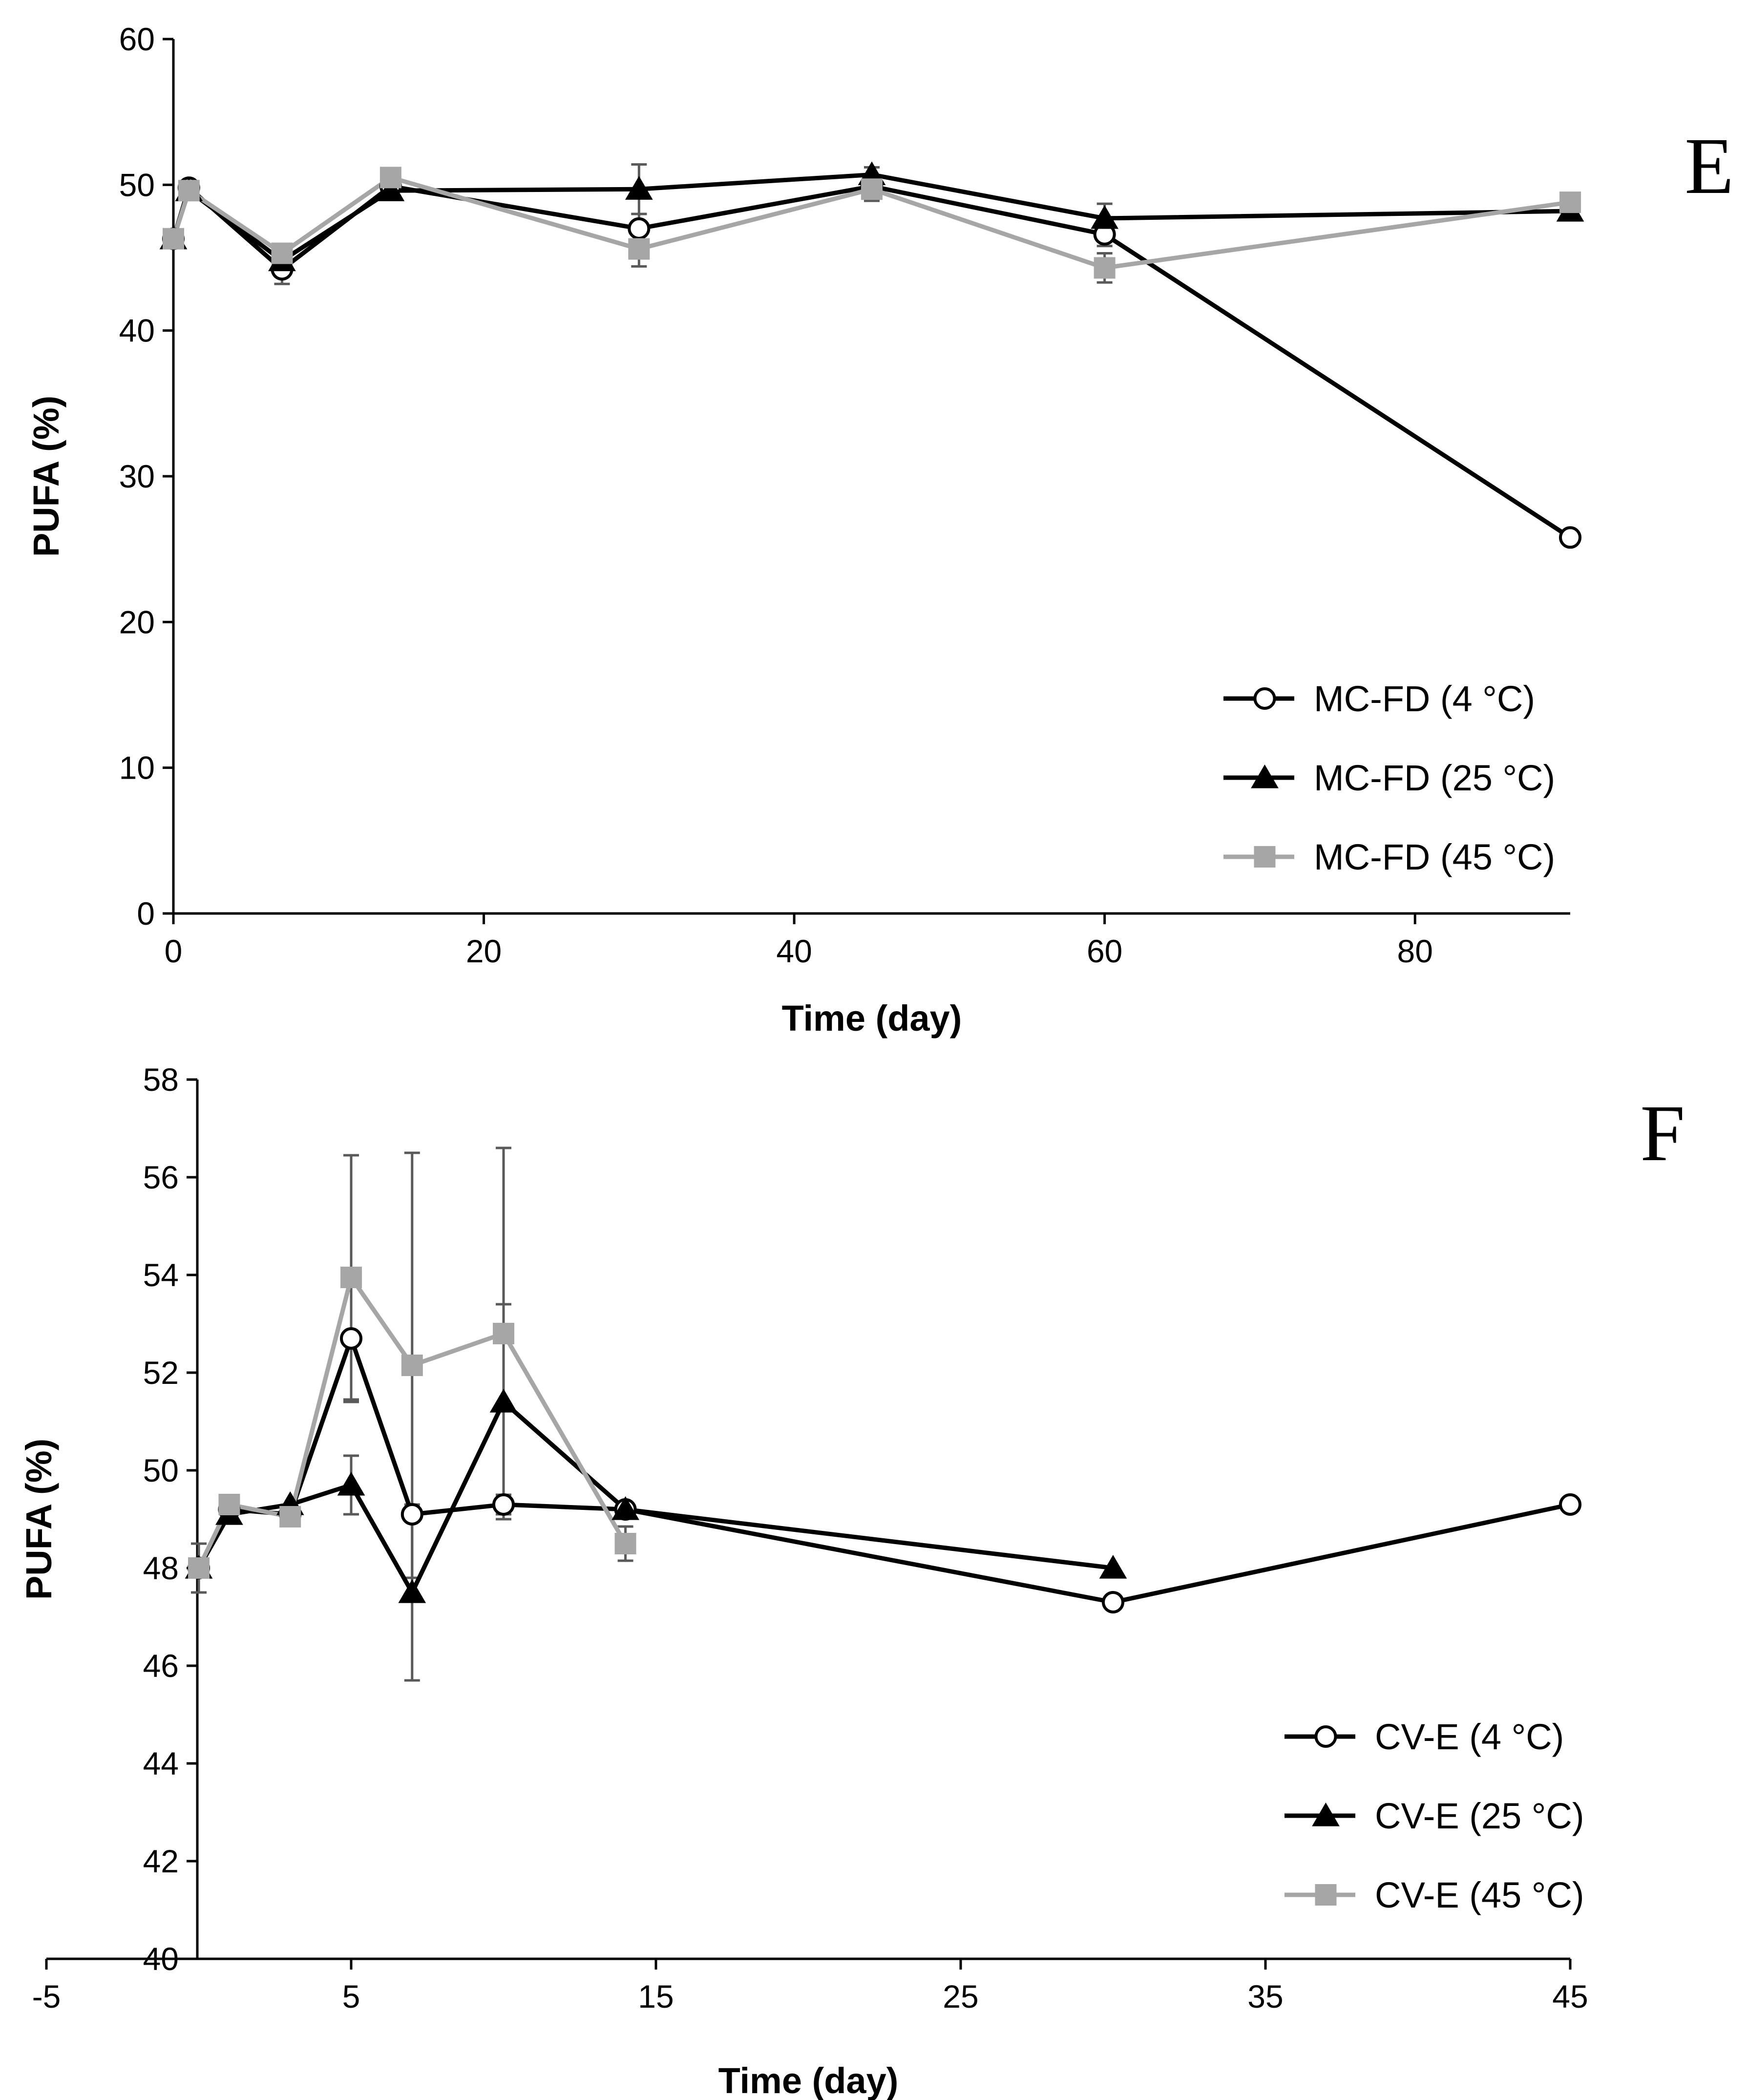 This screenshot has width=1748, height=2100. Describe the element at coordinates (137, 768) in the screenshot. I see `y-tick-label: 10` at that location.